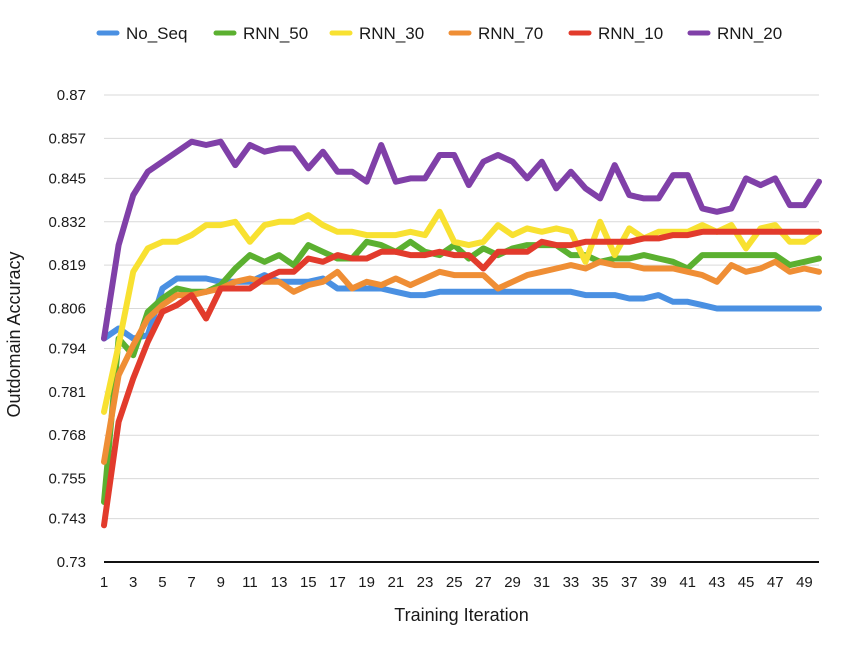  Describe the element at coordinates (804, 582) in the screenshot. I see `x-tick-label: 49` at that location.